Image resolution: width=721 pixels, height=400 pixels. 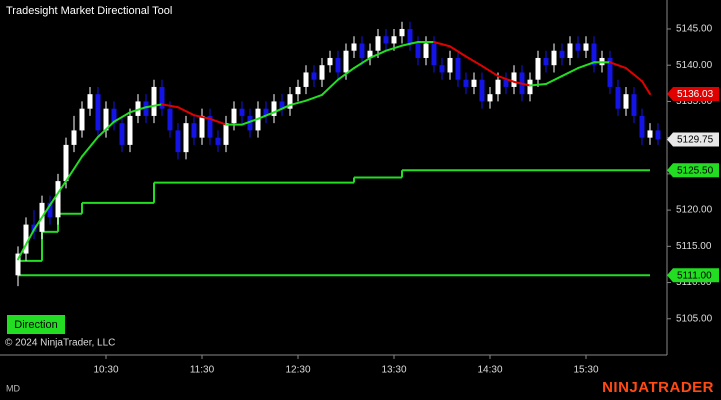 I want to click on x-tick-label: 12:30, so click(x=297, y=370).